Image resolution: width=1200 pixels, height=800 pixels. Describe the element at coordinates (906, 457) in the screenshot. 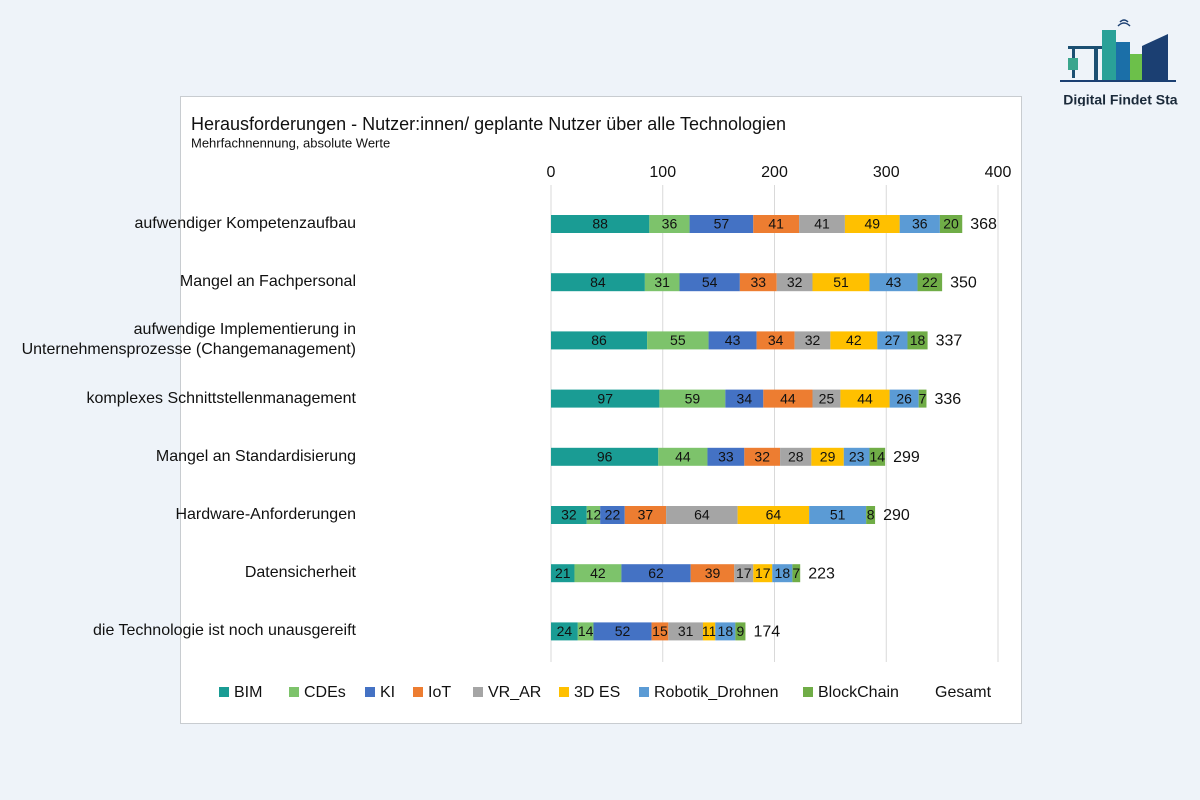

I see `total-label: 299` at that location.